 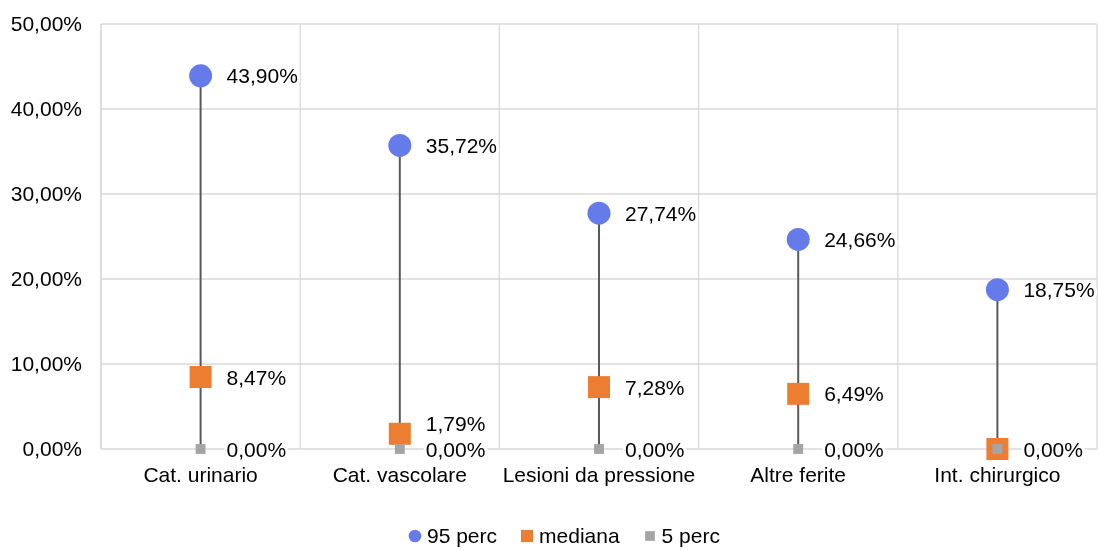 I want to click on y-tick-label: 10,00%, so click(x=46, y=364).